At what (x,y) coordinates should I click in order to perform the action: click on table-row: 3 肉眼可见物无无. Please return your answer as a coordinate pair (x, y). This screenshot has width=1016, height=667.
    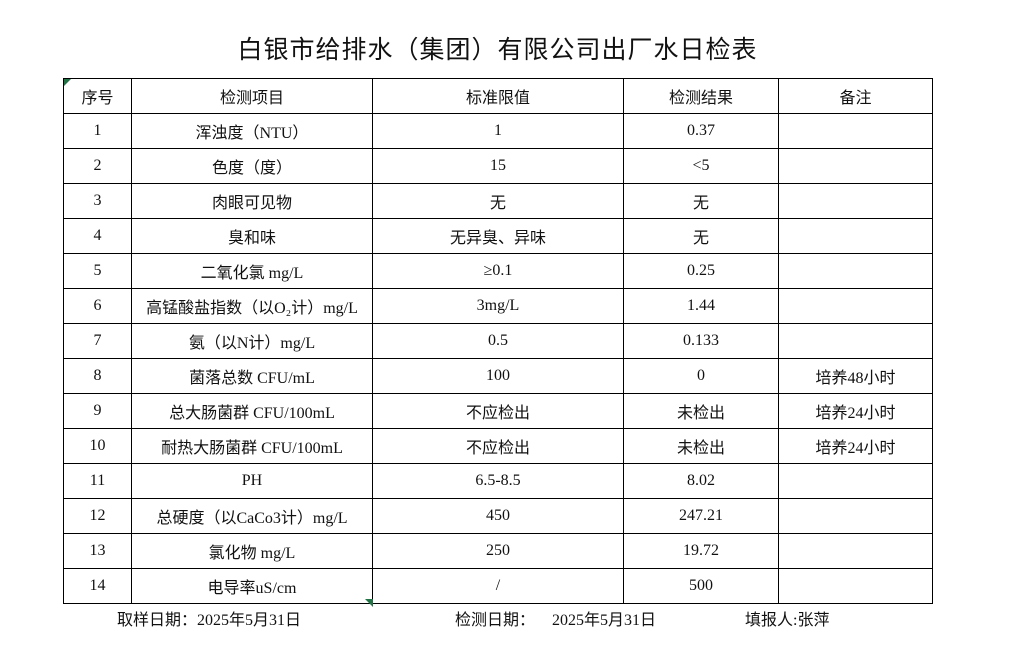
    Looking at the image, I should click on (498, 201).